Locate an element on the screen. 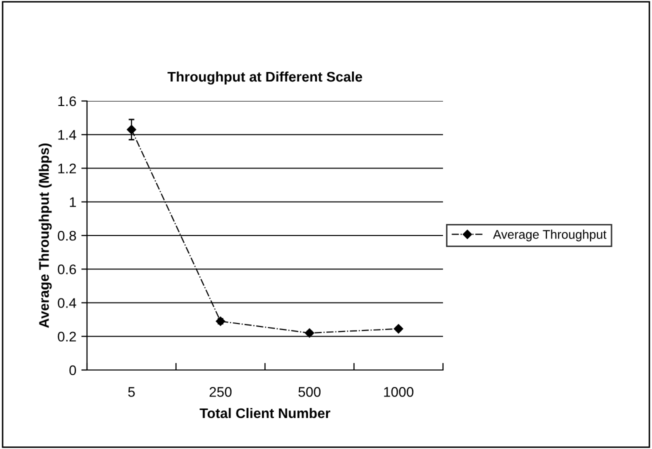 The height and width of the screenshot is (449, 652). y-tick-label: 0.8 is located at coordinates (67, 235).